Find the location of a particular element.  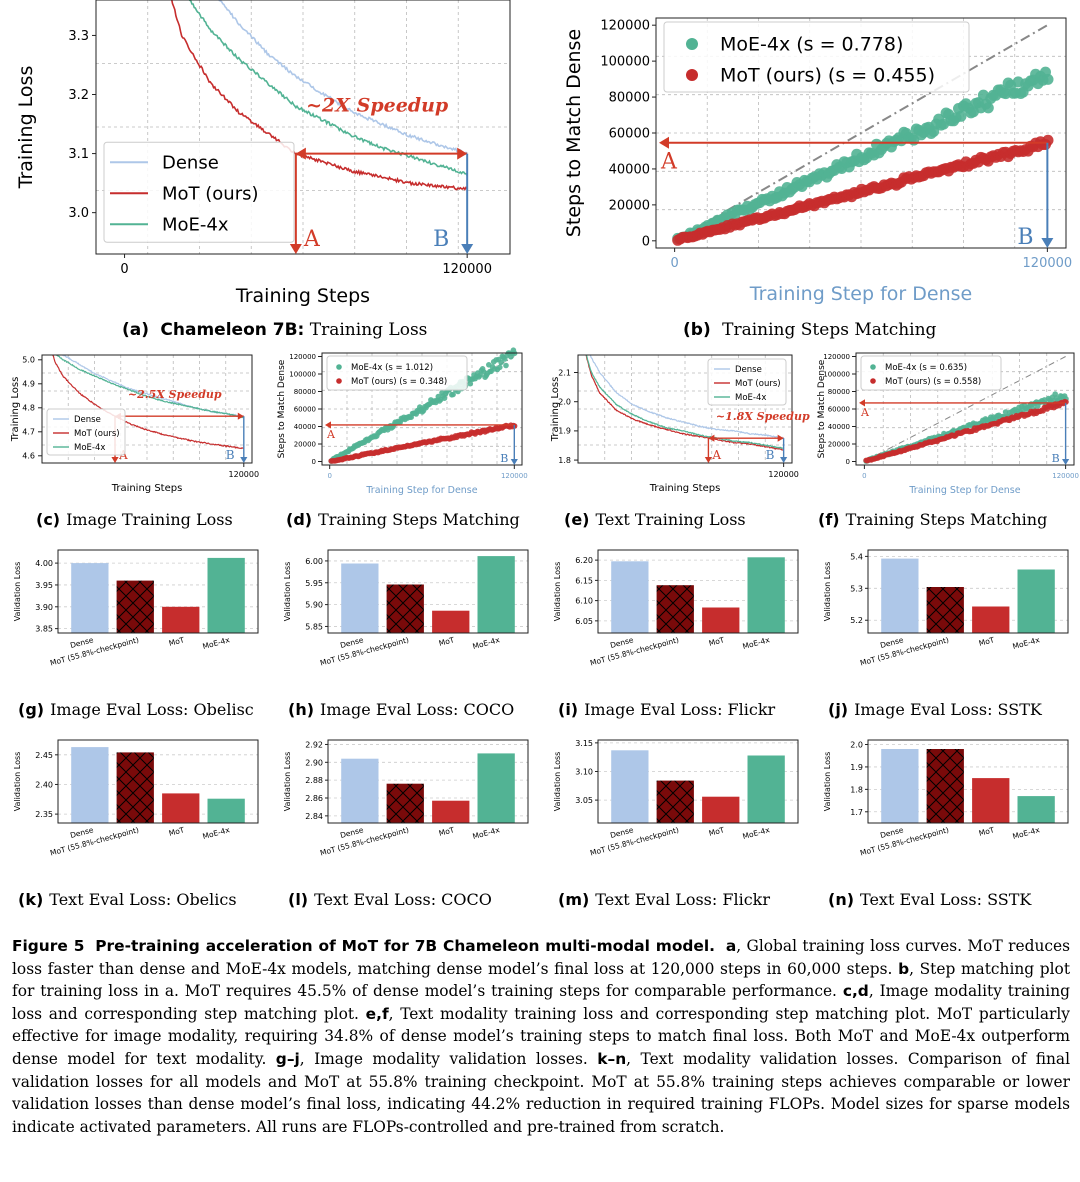

bar-xlabel-7-1: MoT (55.8%-checkpoint) is located at coordinates (904, 841).